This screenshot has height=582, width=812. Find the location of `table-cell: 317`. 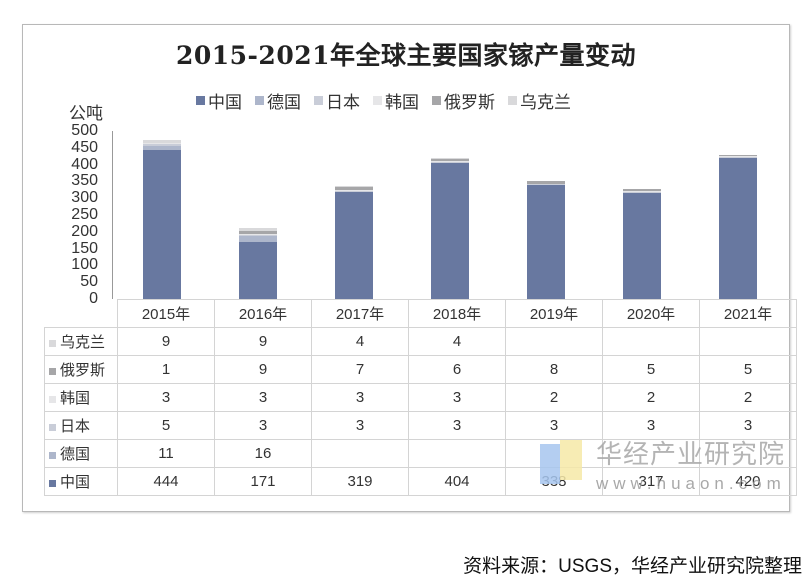

table-cell: 317 is located at coordinates (651, 481).